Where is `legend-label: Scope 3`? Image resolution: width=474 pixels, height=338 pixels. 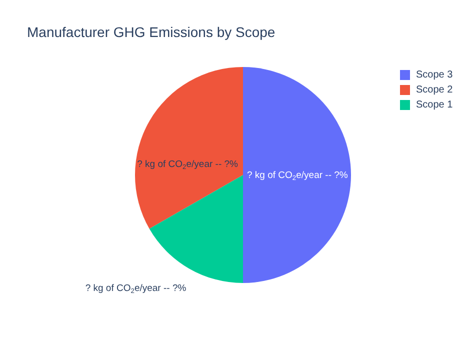 legend-label: Scope 3 is located at coordinates (435, 75).